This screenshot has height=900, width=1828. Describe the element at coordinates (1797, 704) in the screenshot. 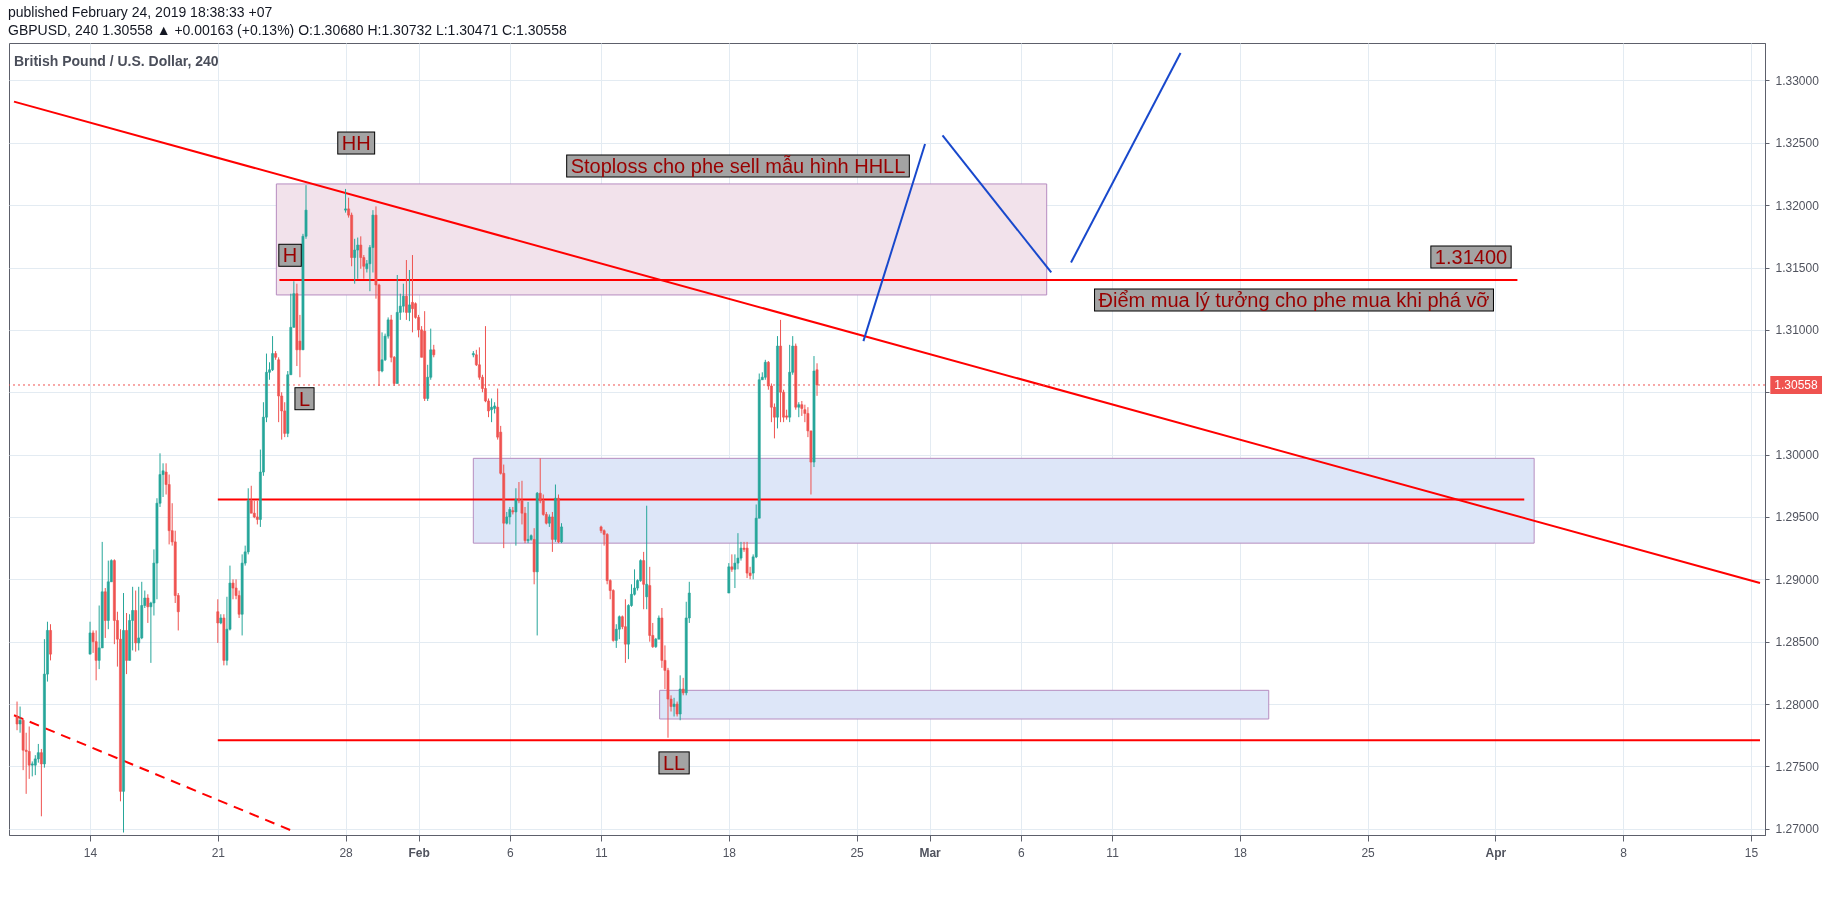

I see `y-tick-label: 1.28000` at that location.